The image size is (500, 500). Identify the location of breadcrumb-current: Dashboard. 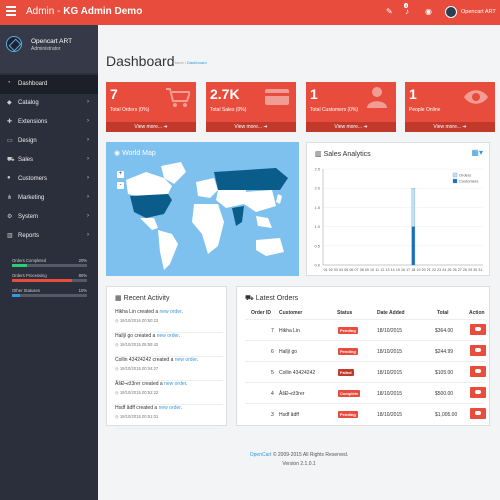
(197, 62).